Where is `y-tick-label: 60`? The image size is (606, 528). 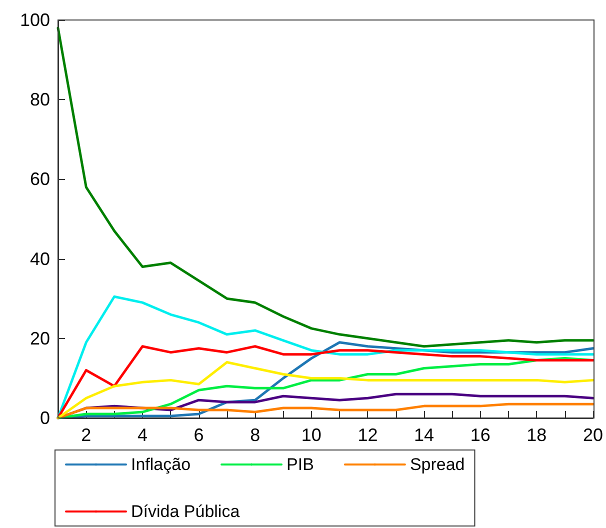 y-tick-label: 60 is located at coordinates (40, 179).